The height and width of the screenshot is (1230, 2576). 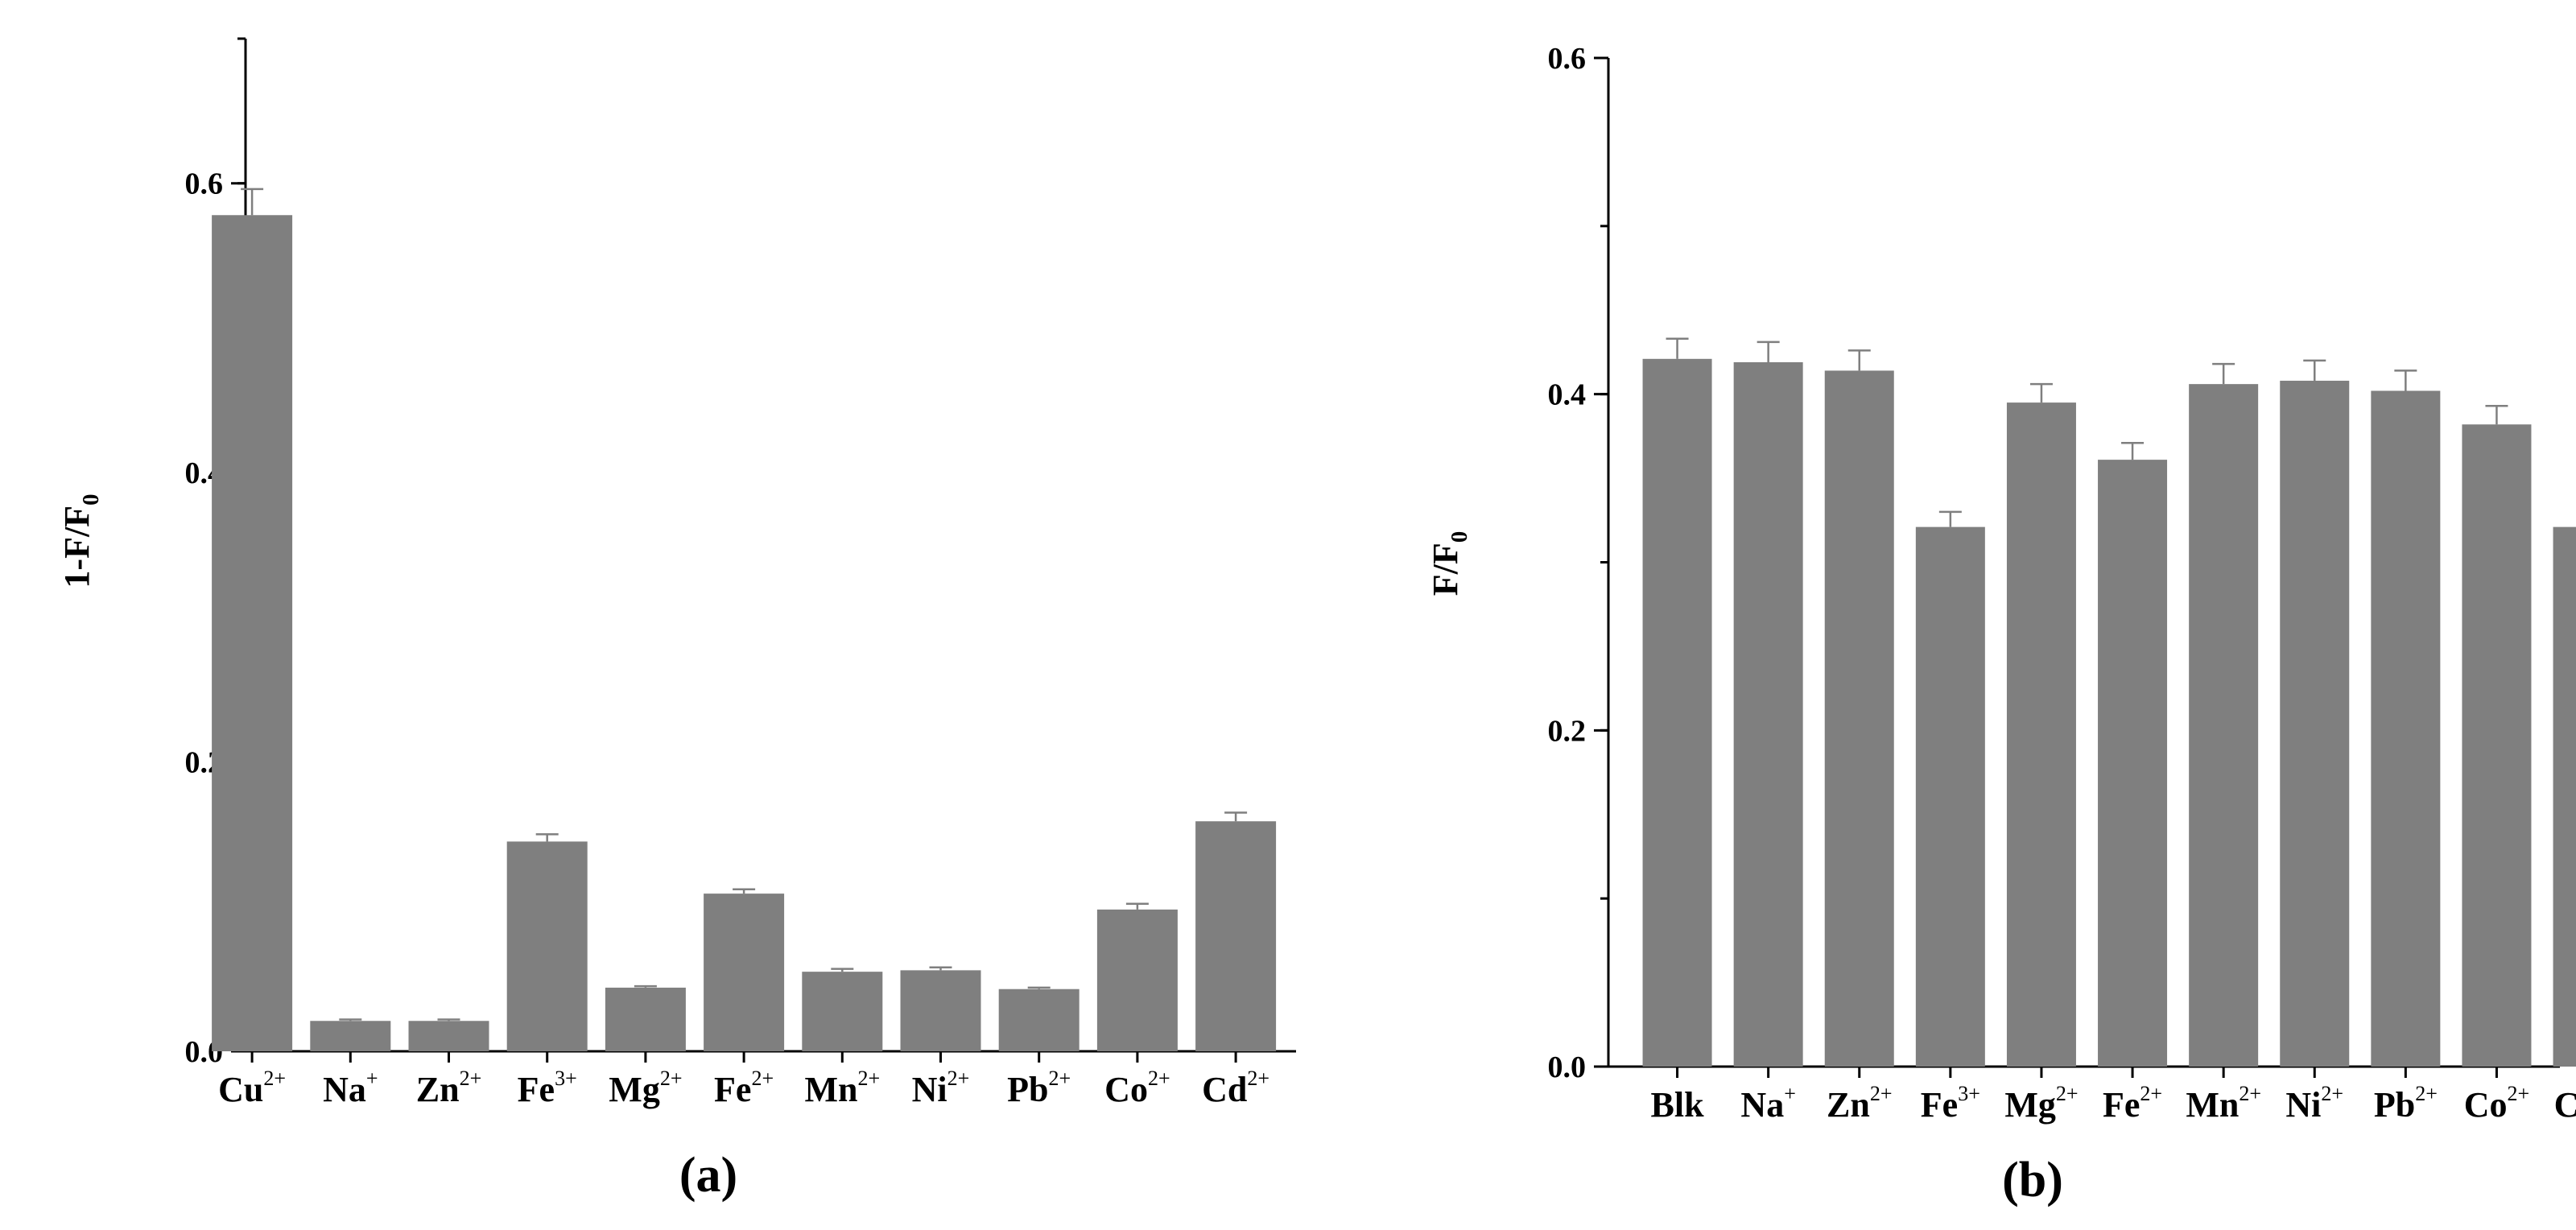 What do you see at coordinates (1567, 395) in the screenshot?
I see `y-tick-label: 0.4` at bounding box center [1567, 395].